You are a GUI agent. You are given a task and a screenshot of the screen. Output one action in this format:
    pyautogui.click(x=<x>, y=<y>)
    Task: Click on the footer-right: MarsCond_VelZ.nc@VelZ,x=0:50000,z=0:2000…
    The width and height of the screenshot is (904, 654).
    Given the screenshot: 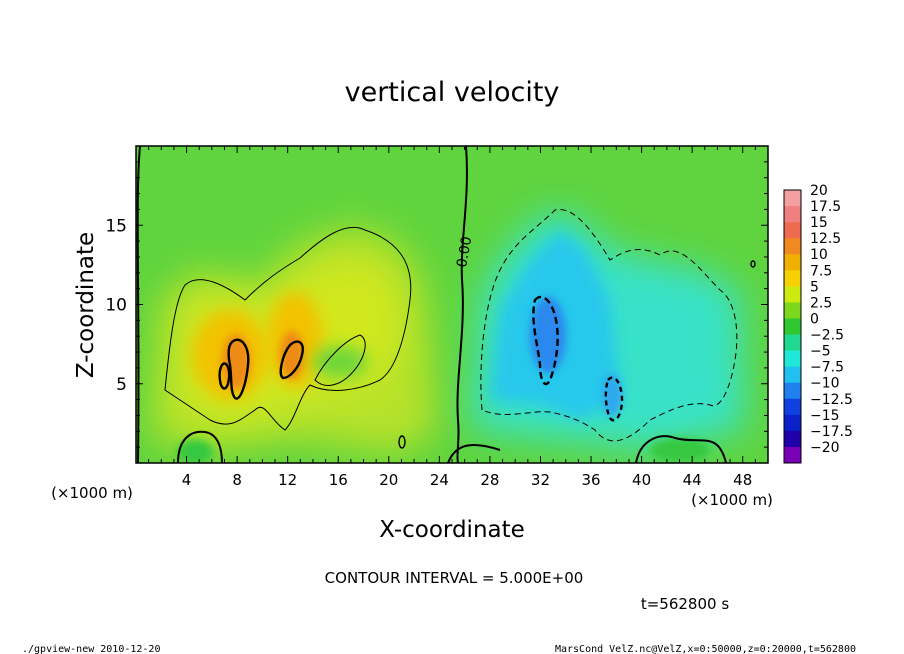 What is the action you would take?
    pyautogui.click(x=705, y=649)
    